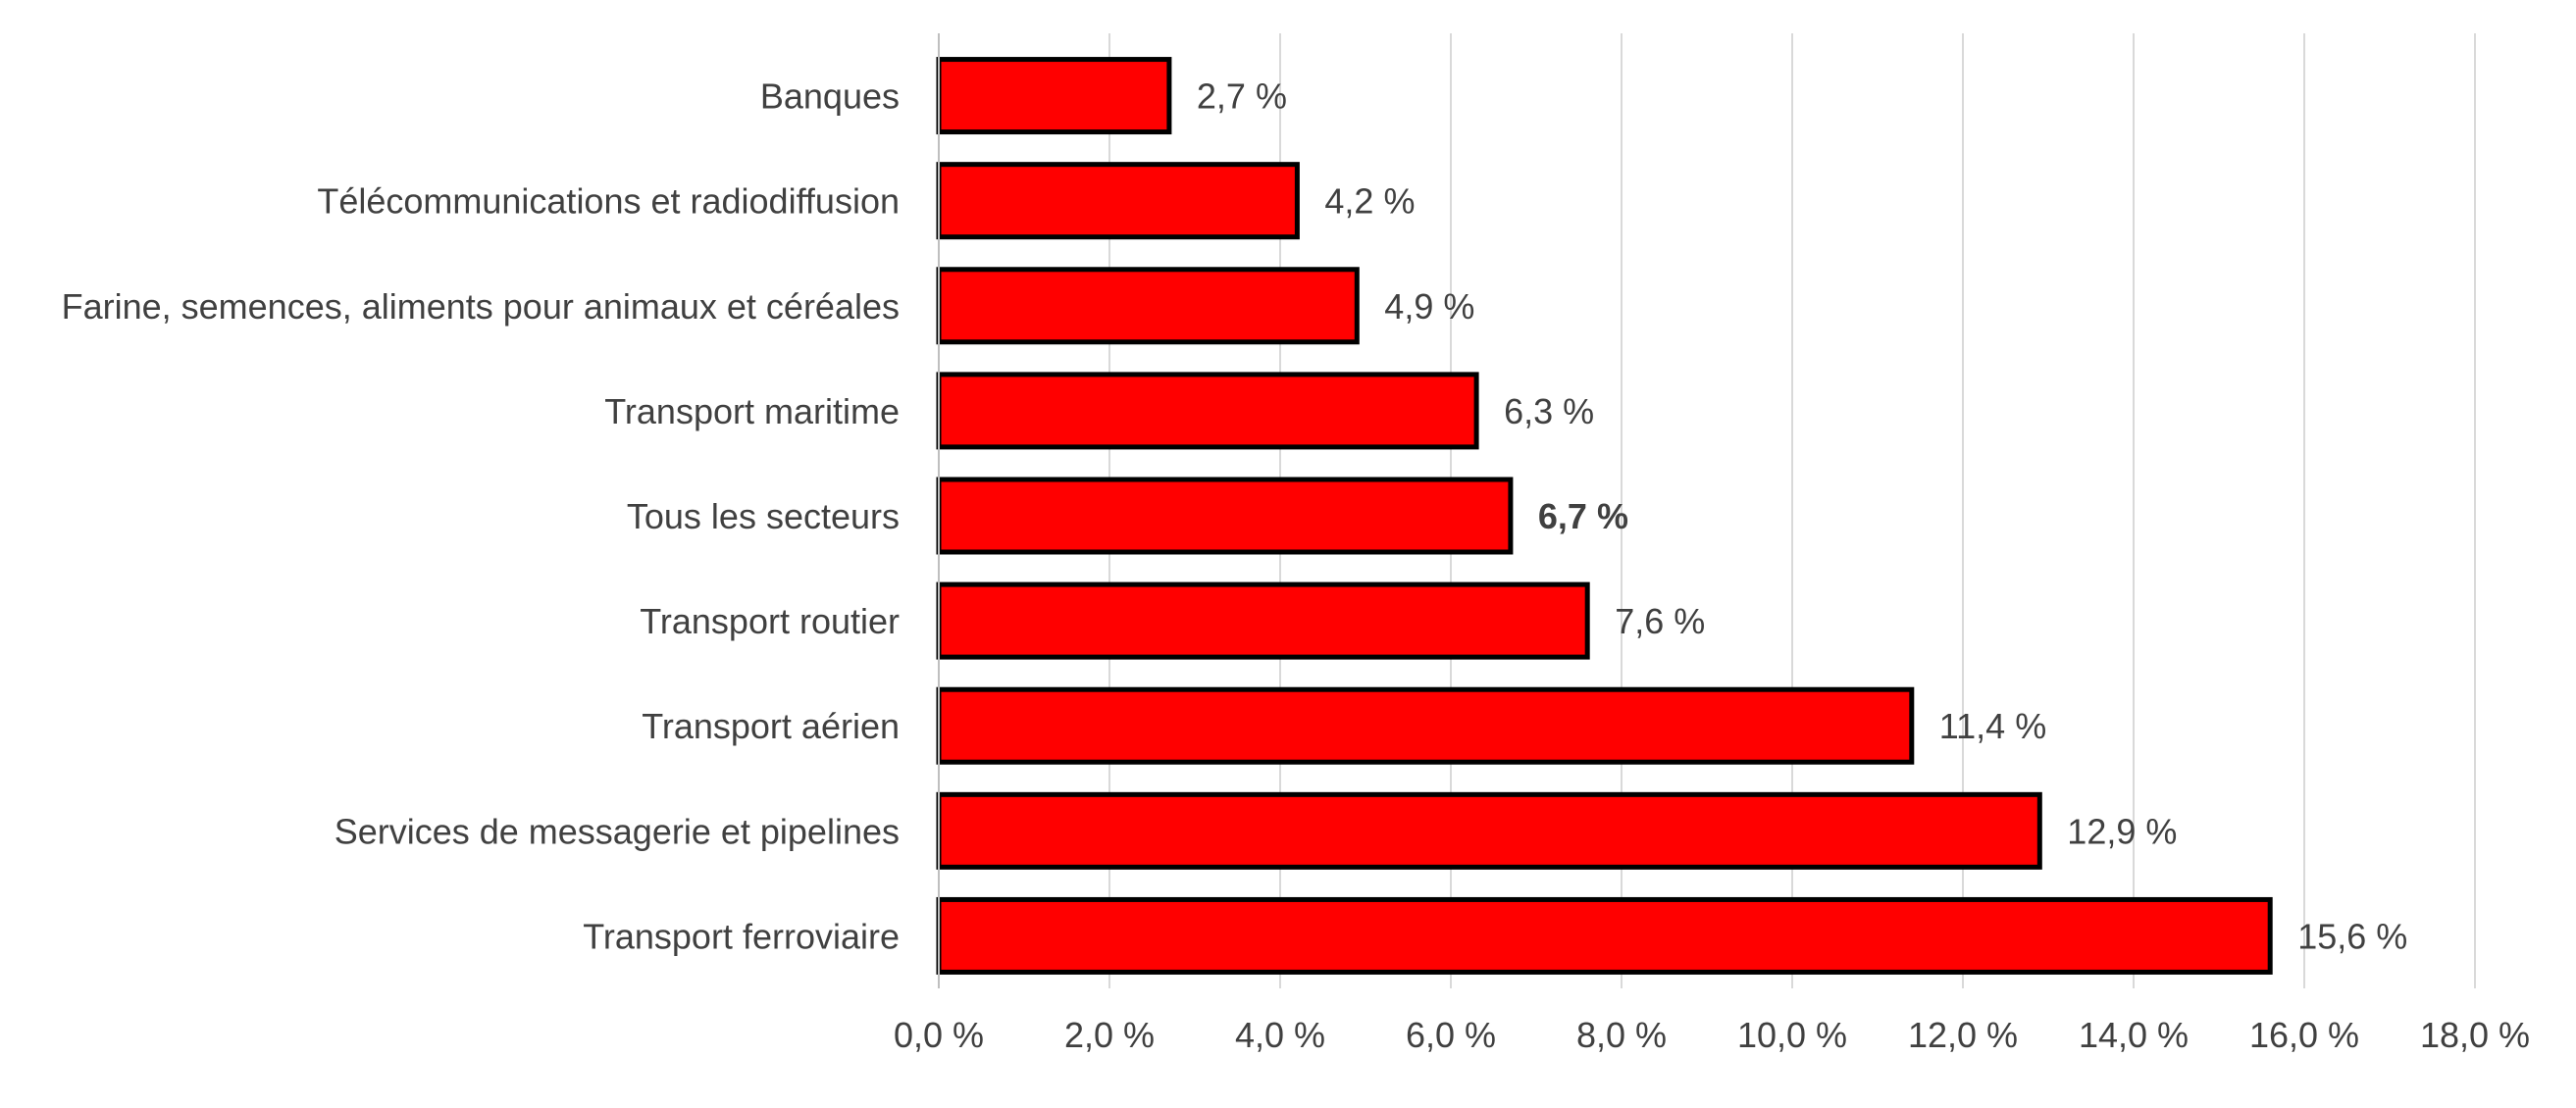 This screenshot has width=2576, height=1108. Describe the element at coordinates (1549, 411) in the screenshot. I see `data-label: 6,3 %` at that location.